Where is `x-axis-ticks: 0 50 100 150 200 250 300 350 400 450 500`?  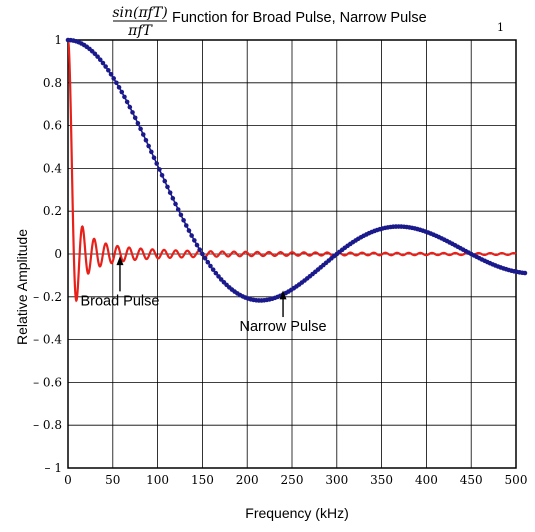
x-axis-ticks: 0 50 100 150 200 250 300 350 400 450 500 is located at coordinates (295, 480).